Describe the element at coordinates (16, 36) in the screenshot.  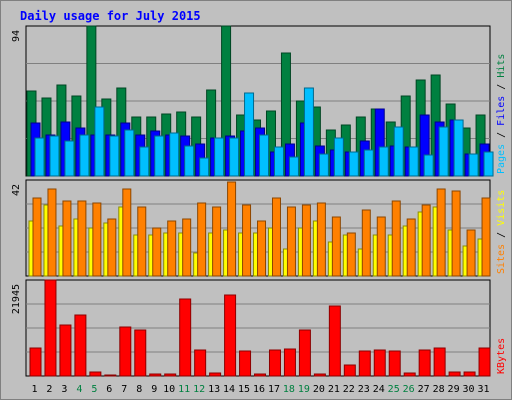
I see `panel-max-label: 94` at that location.